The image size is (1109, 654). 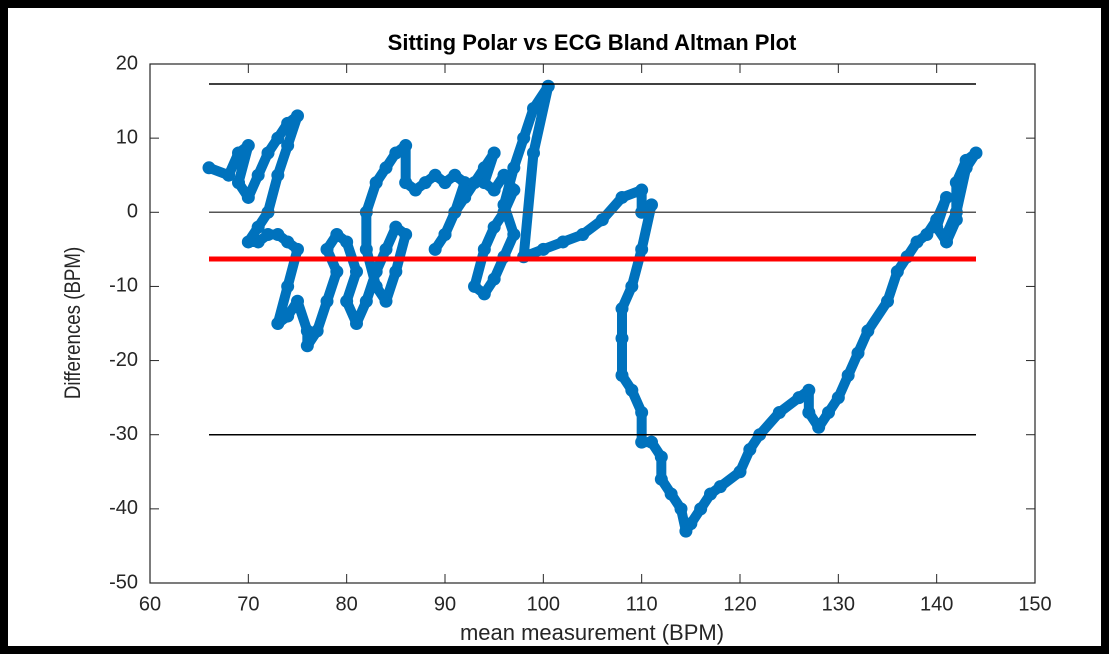 I want to click on y-tick-label: 0, so click(x=132, y=212).